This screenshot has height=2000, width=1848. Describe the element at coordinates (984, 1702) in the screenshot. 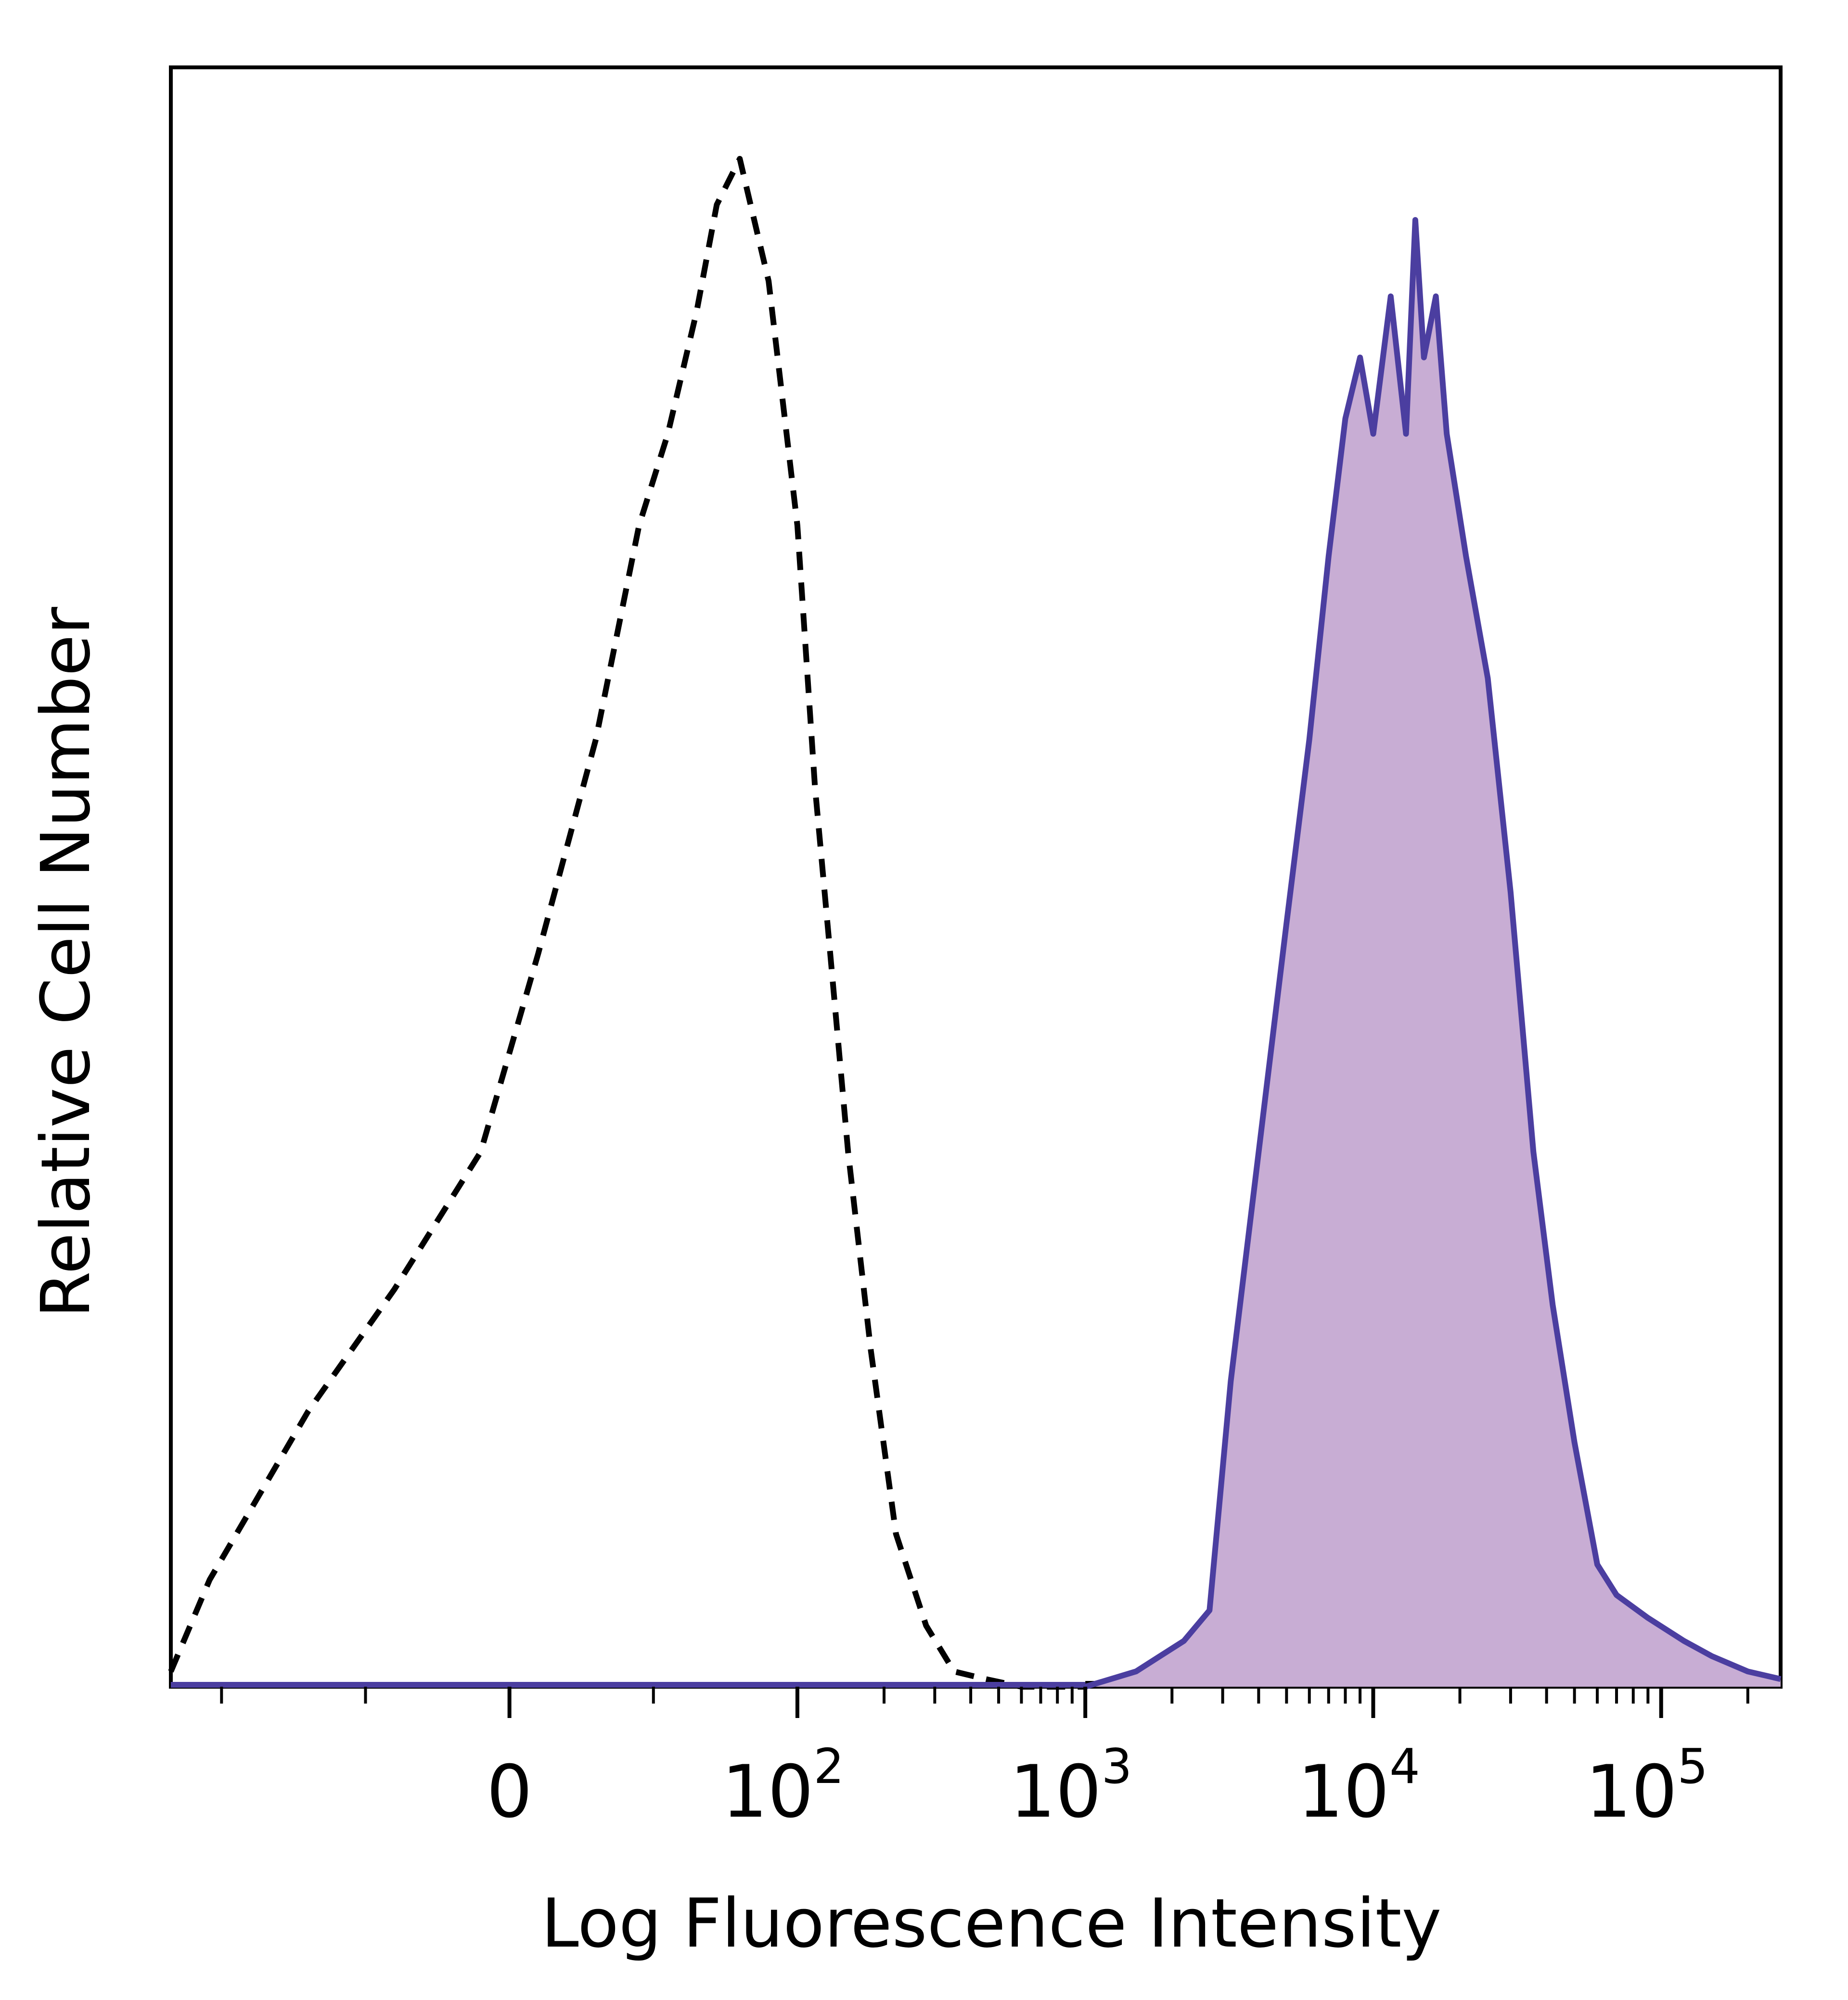

I see `x-axis-ticks` at that location.